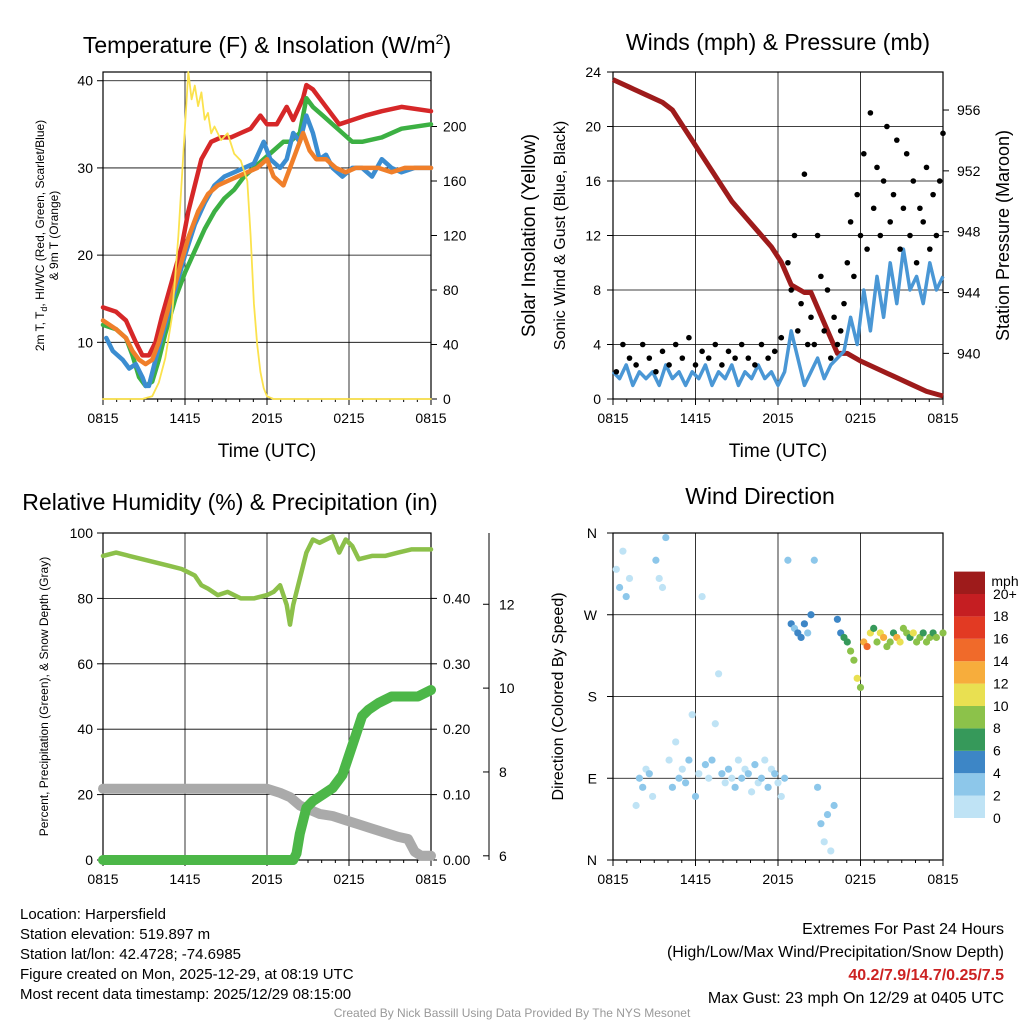 The image size is (1024, 1024). What do you see at coordinates (184, 418) in the screenshot?
I see `temp-xtick-label-1: 1415` at bounding box center [184, 418].